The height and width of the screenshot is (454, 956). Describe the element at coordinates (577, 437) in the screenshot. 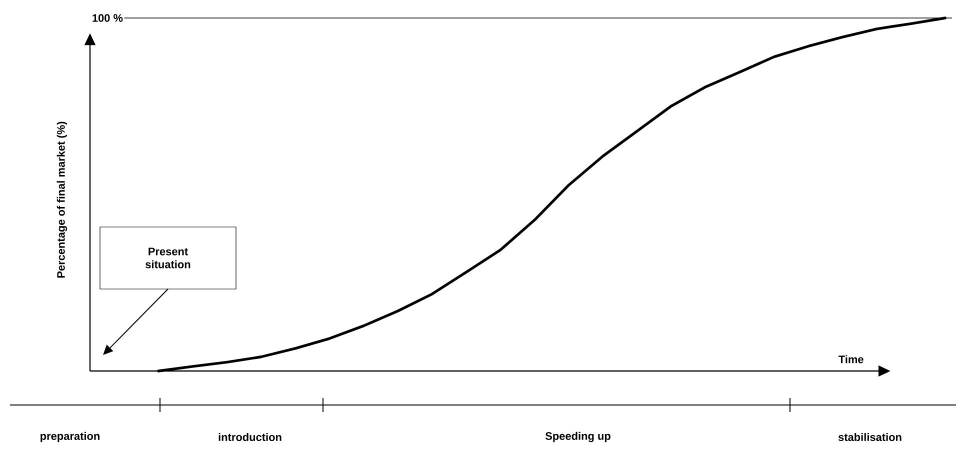

I see `text: Speeding up` at that location.